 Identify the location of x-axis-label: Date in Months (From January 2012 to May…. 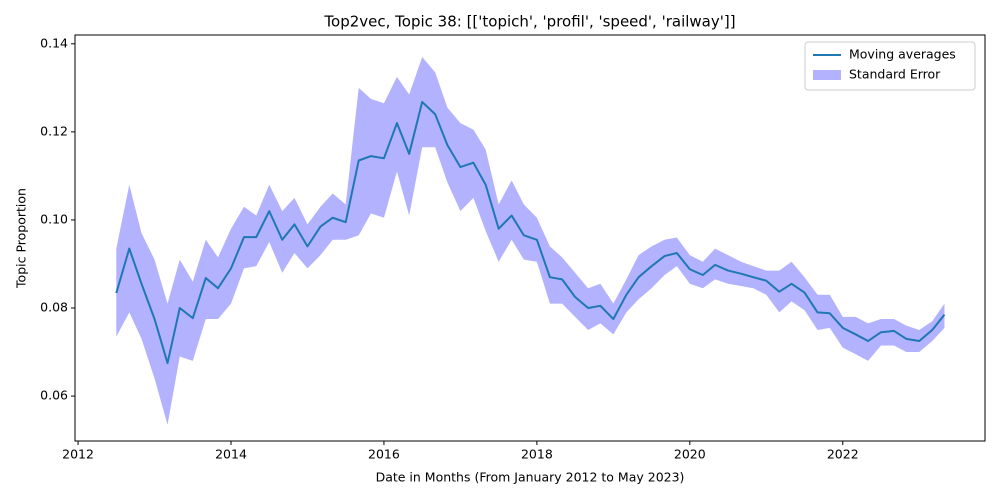
(530, 477).